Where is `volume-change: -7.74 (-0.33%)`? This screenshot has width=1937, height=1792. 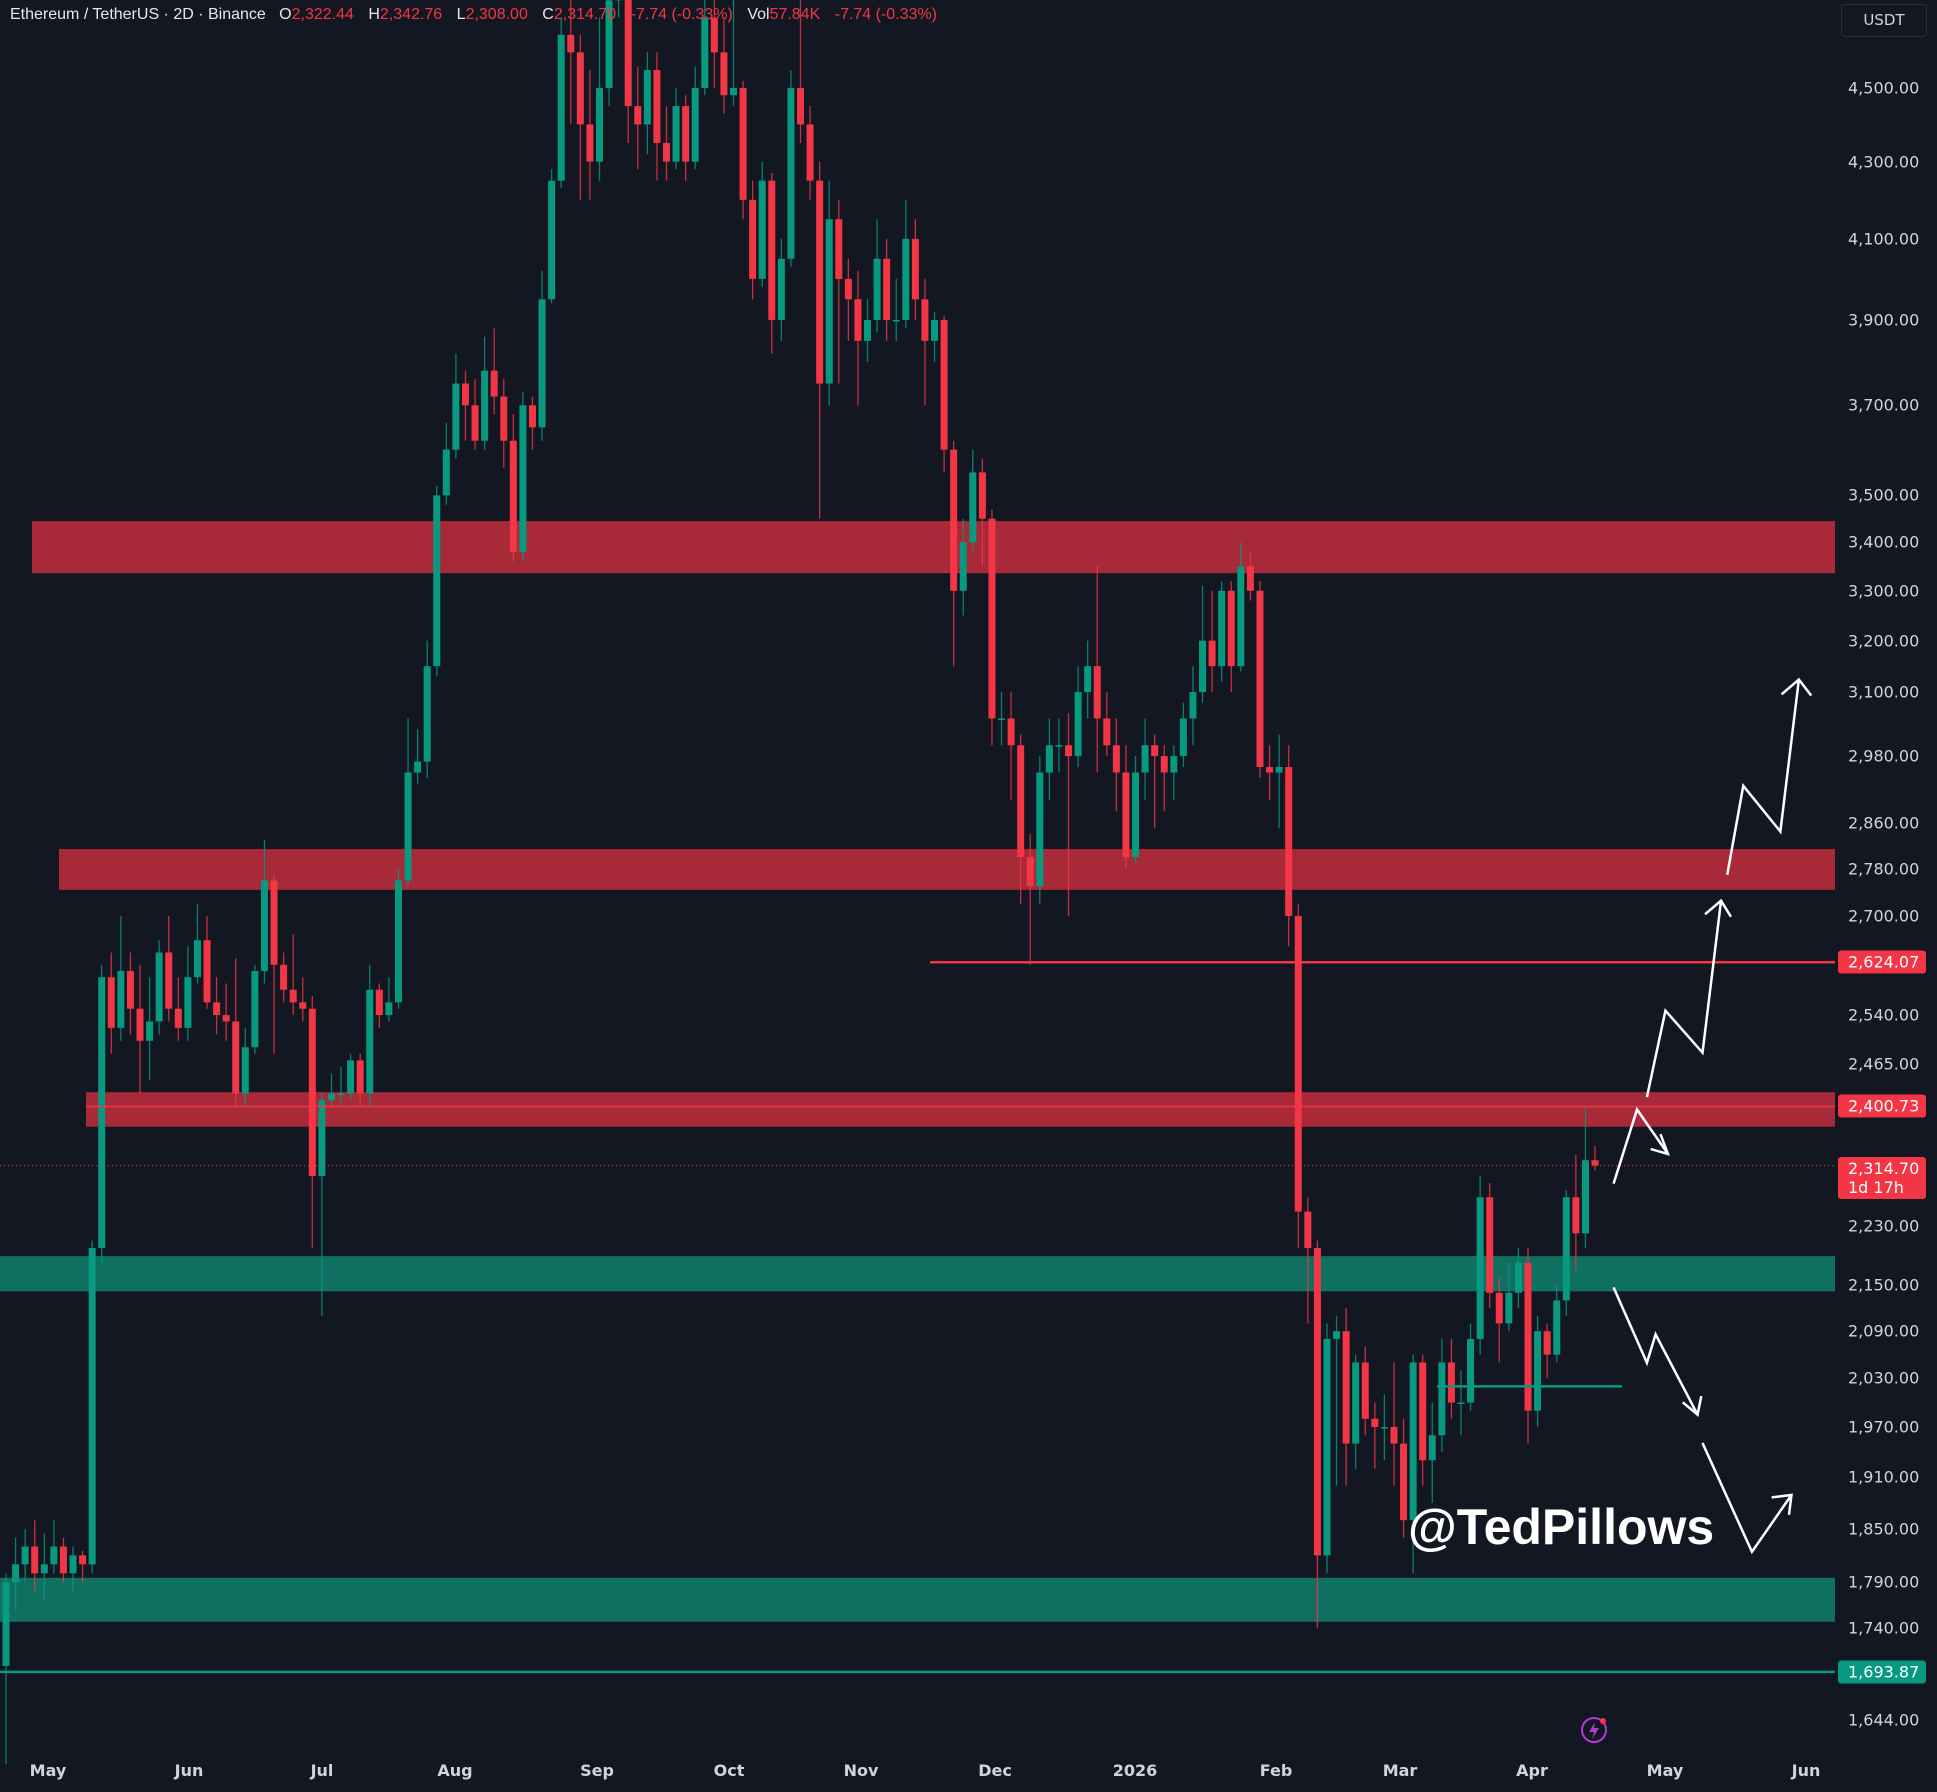 volume-change: -7.74 (-0.33%) is located at coordinates (885, 14).